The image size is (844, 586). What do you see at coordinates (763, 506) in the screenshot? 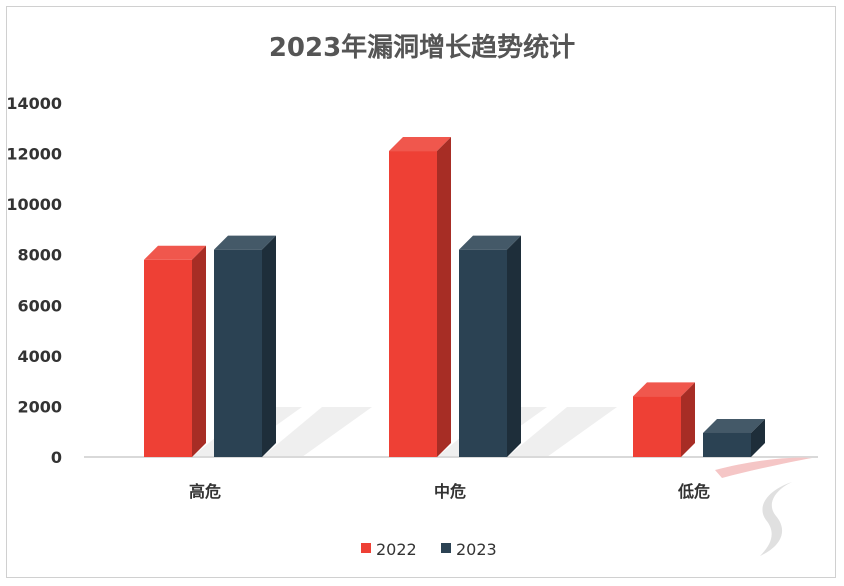
I see `brand-watermark` at bounding box center [763, 506].